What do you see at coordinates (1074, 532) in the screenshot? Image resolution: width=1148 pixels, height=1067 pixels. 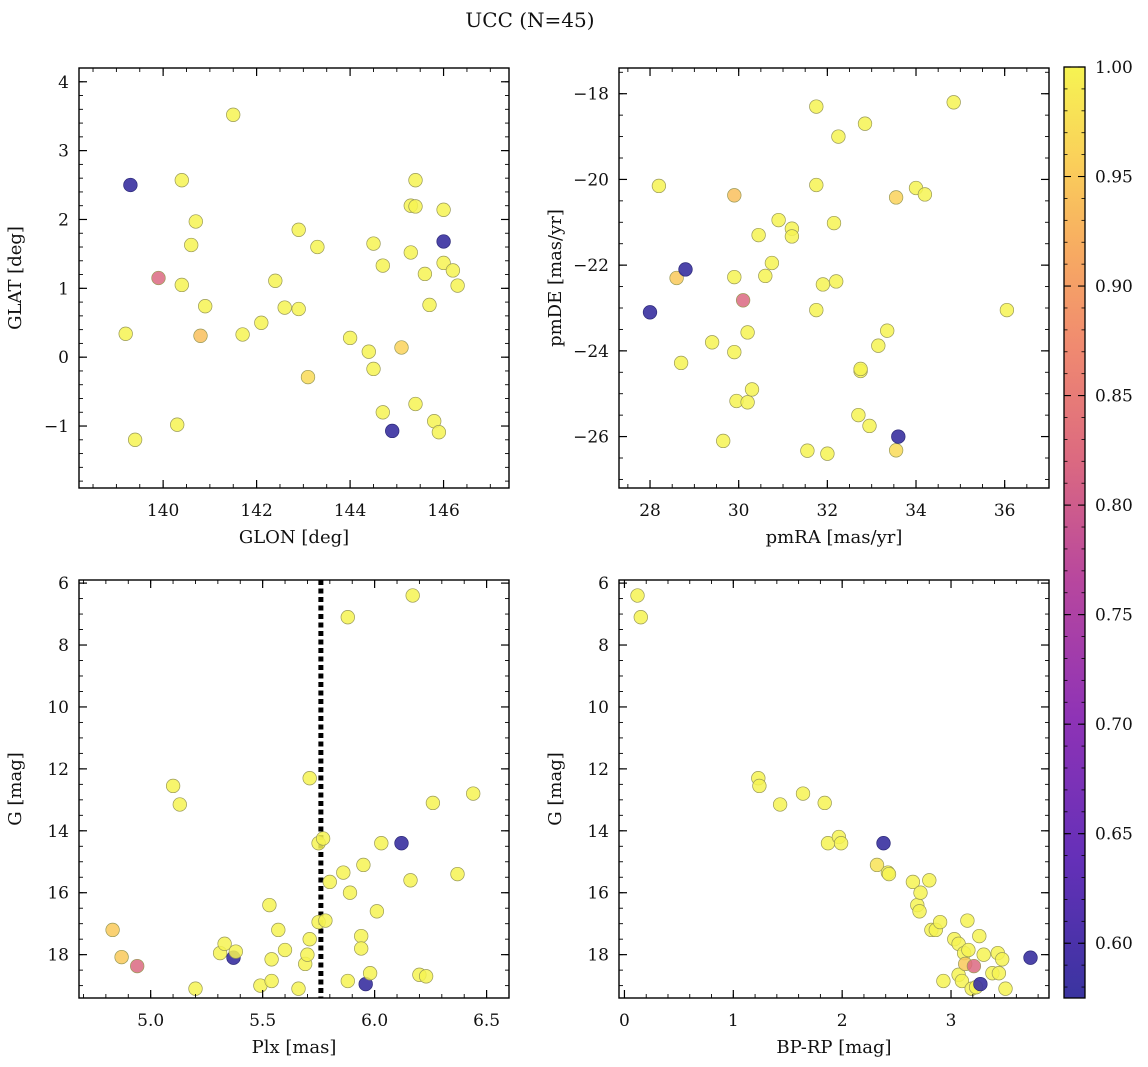 I see `colorbar-gradient` at bounding box center [1074, 532].